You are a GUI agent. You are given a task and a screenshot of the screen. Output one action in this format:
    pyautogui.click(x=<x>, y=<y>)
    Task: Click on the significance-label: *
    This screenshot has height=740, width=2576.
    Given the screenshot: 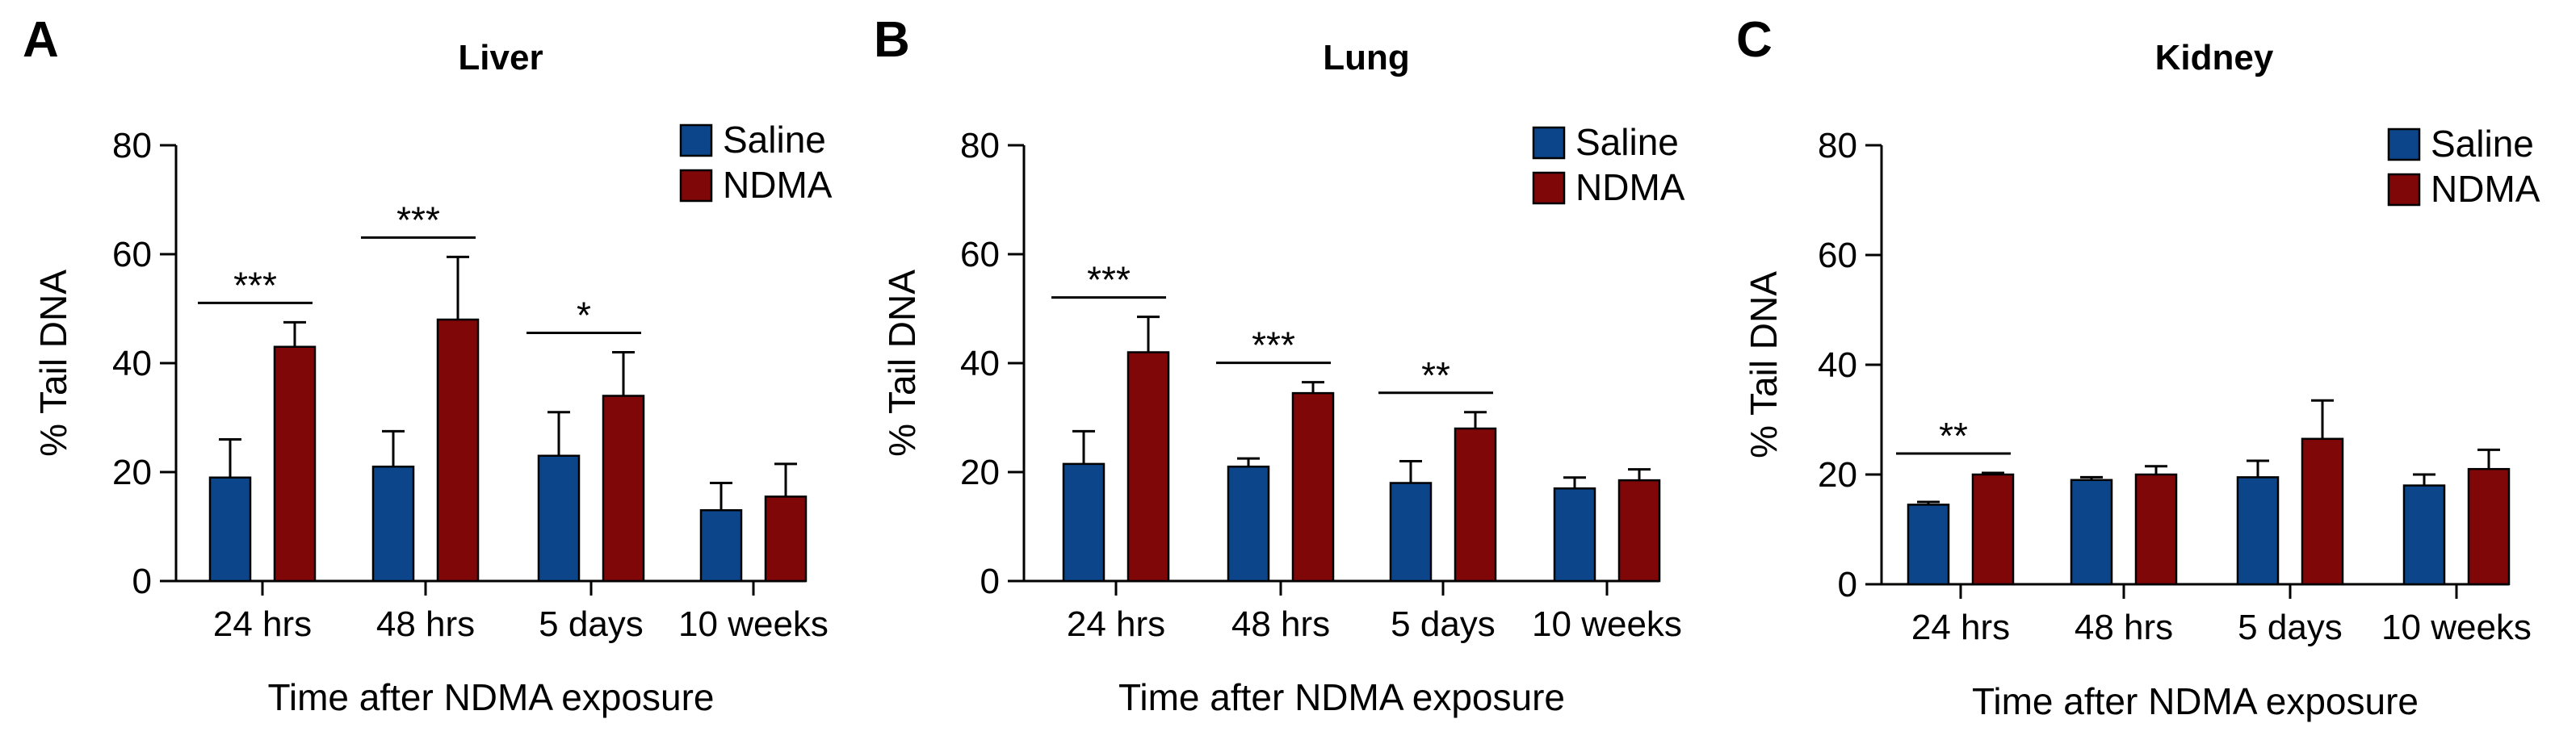 What is the action you would take?
    pyautogui.click(x=584, y=316)
    